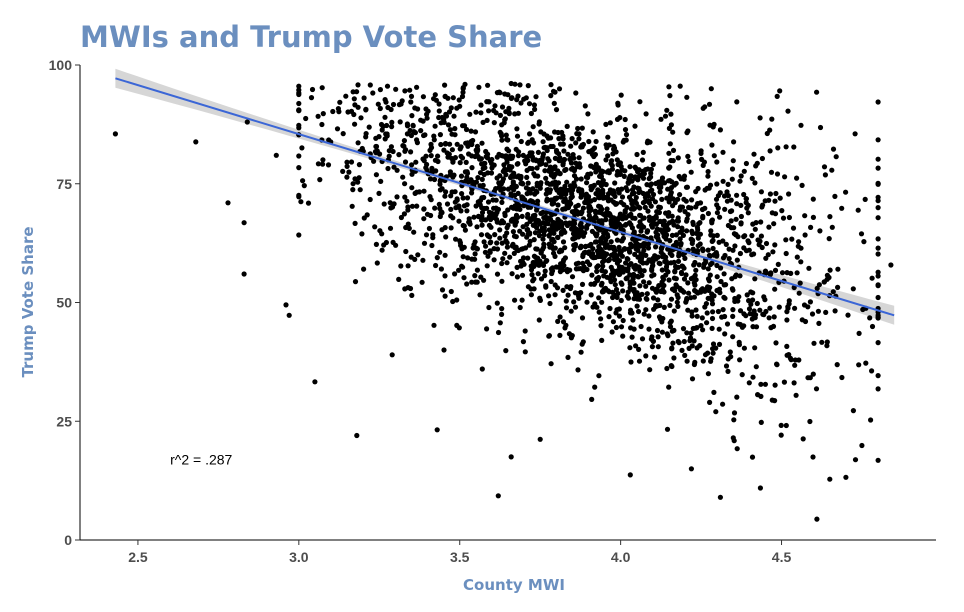  What do you see at coordinates (138, 557) in the screenshot?
I see `x-tick-label: 2.5` at bounding box center [138, 557].